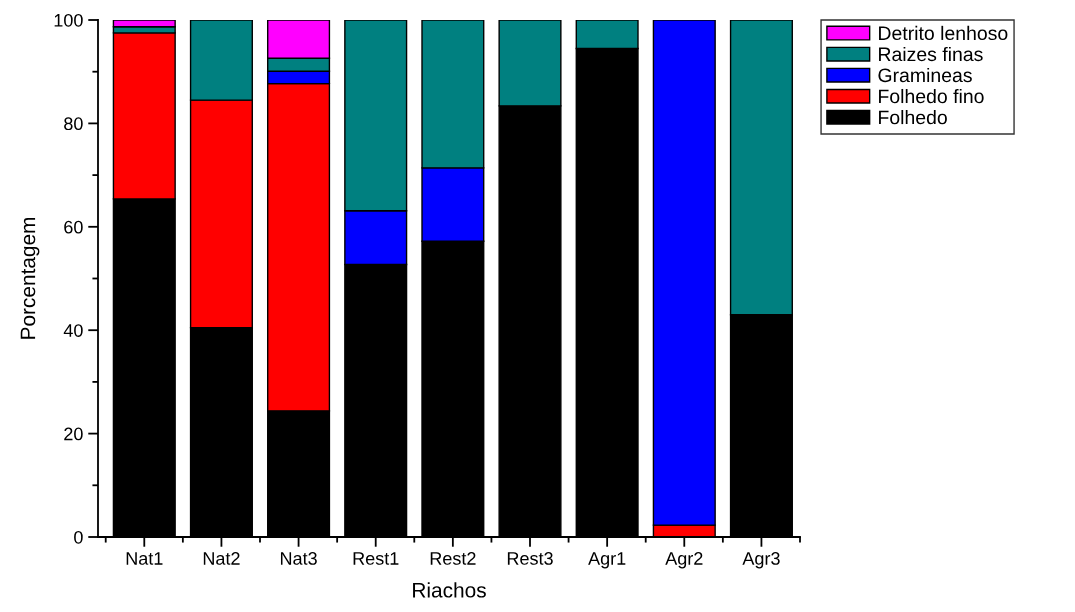 Image resolution: width=1075 pixels, height=612 pixels. What do you see at coordinates (913, 117) in the screenshot?
I see `legend-label: Folhedo` at bounding box center [913, 117].